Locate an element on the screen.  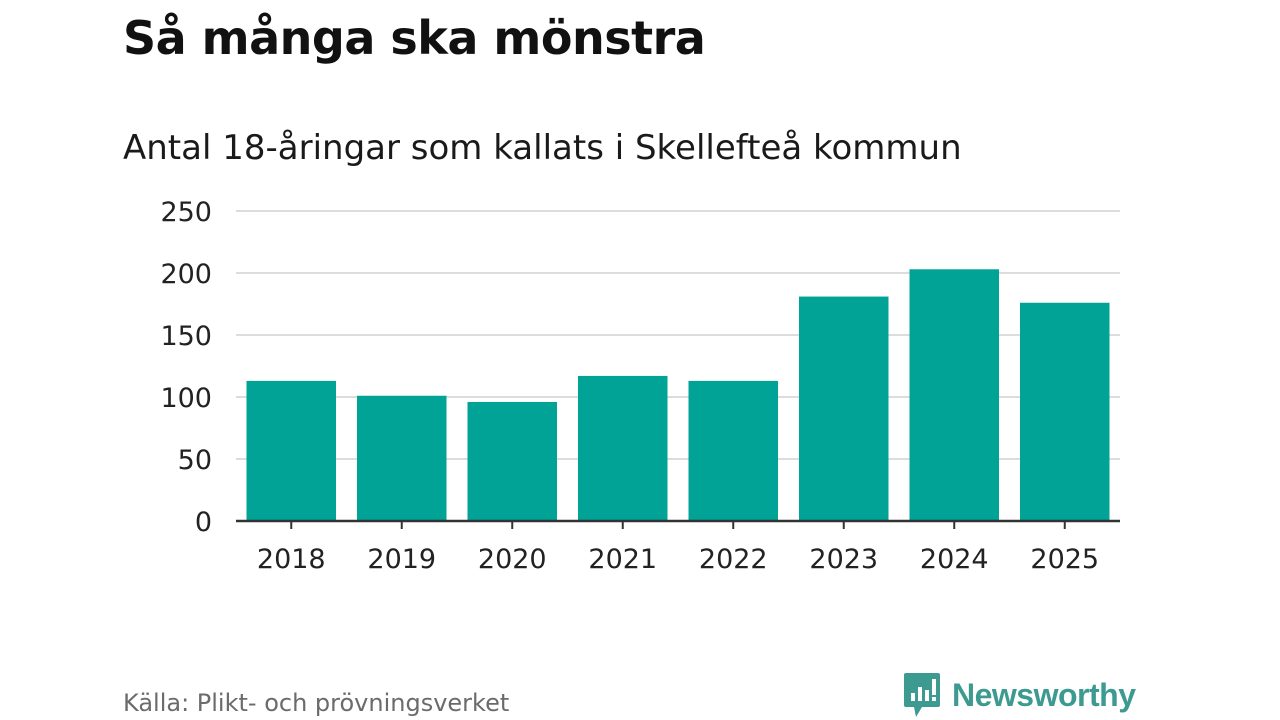
x-tick-label: 2024 is located at coordinates (954, 559).